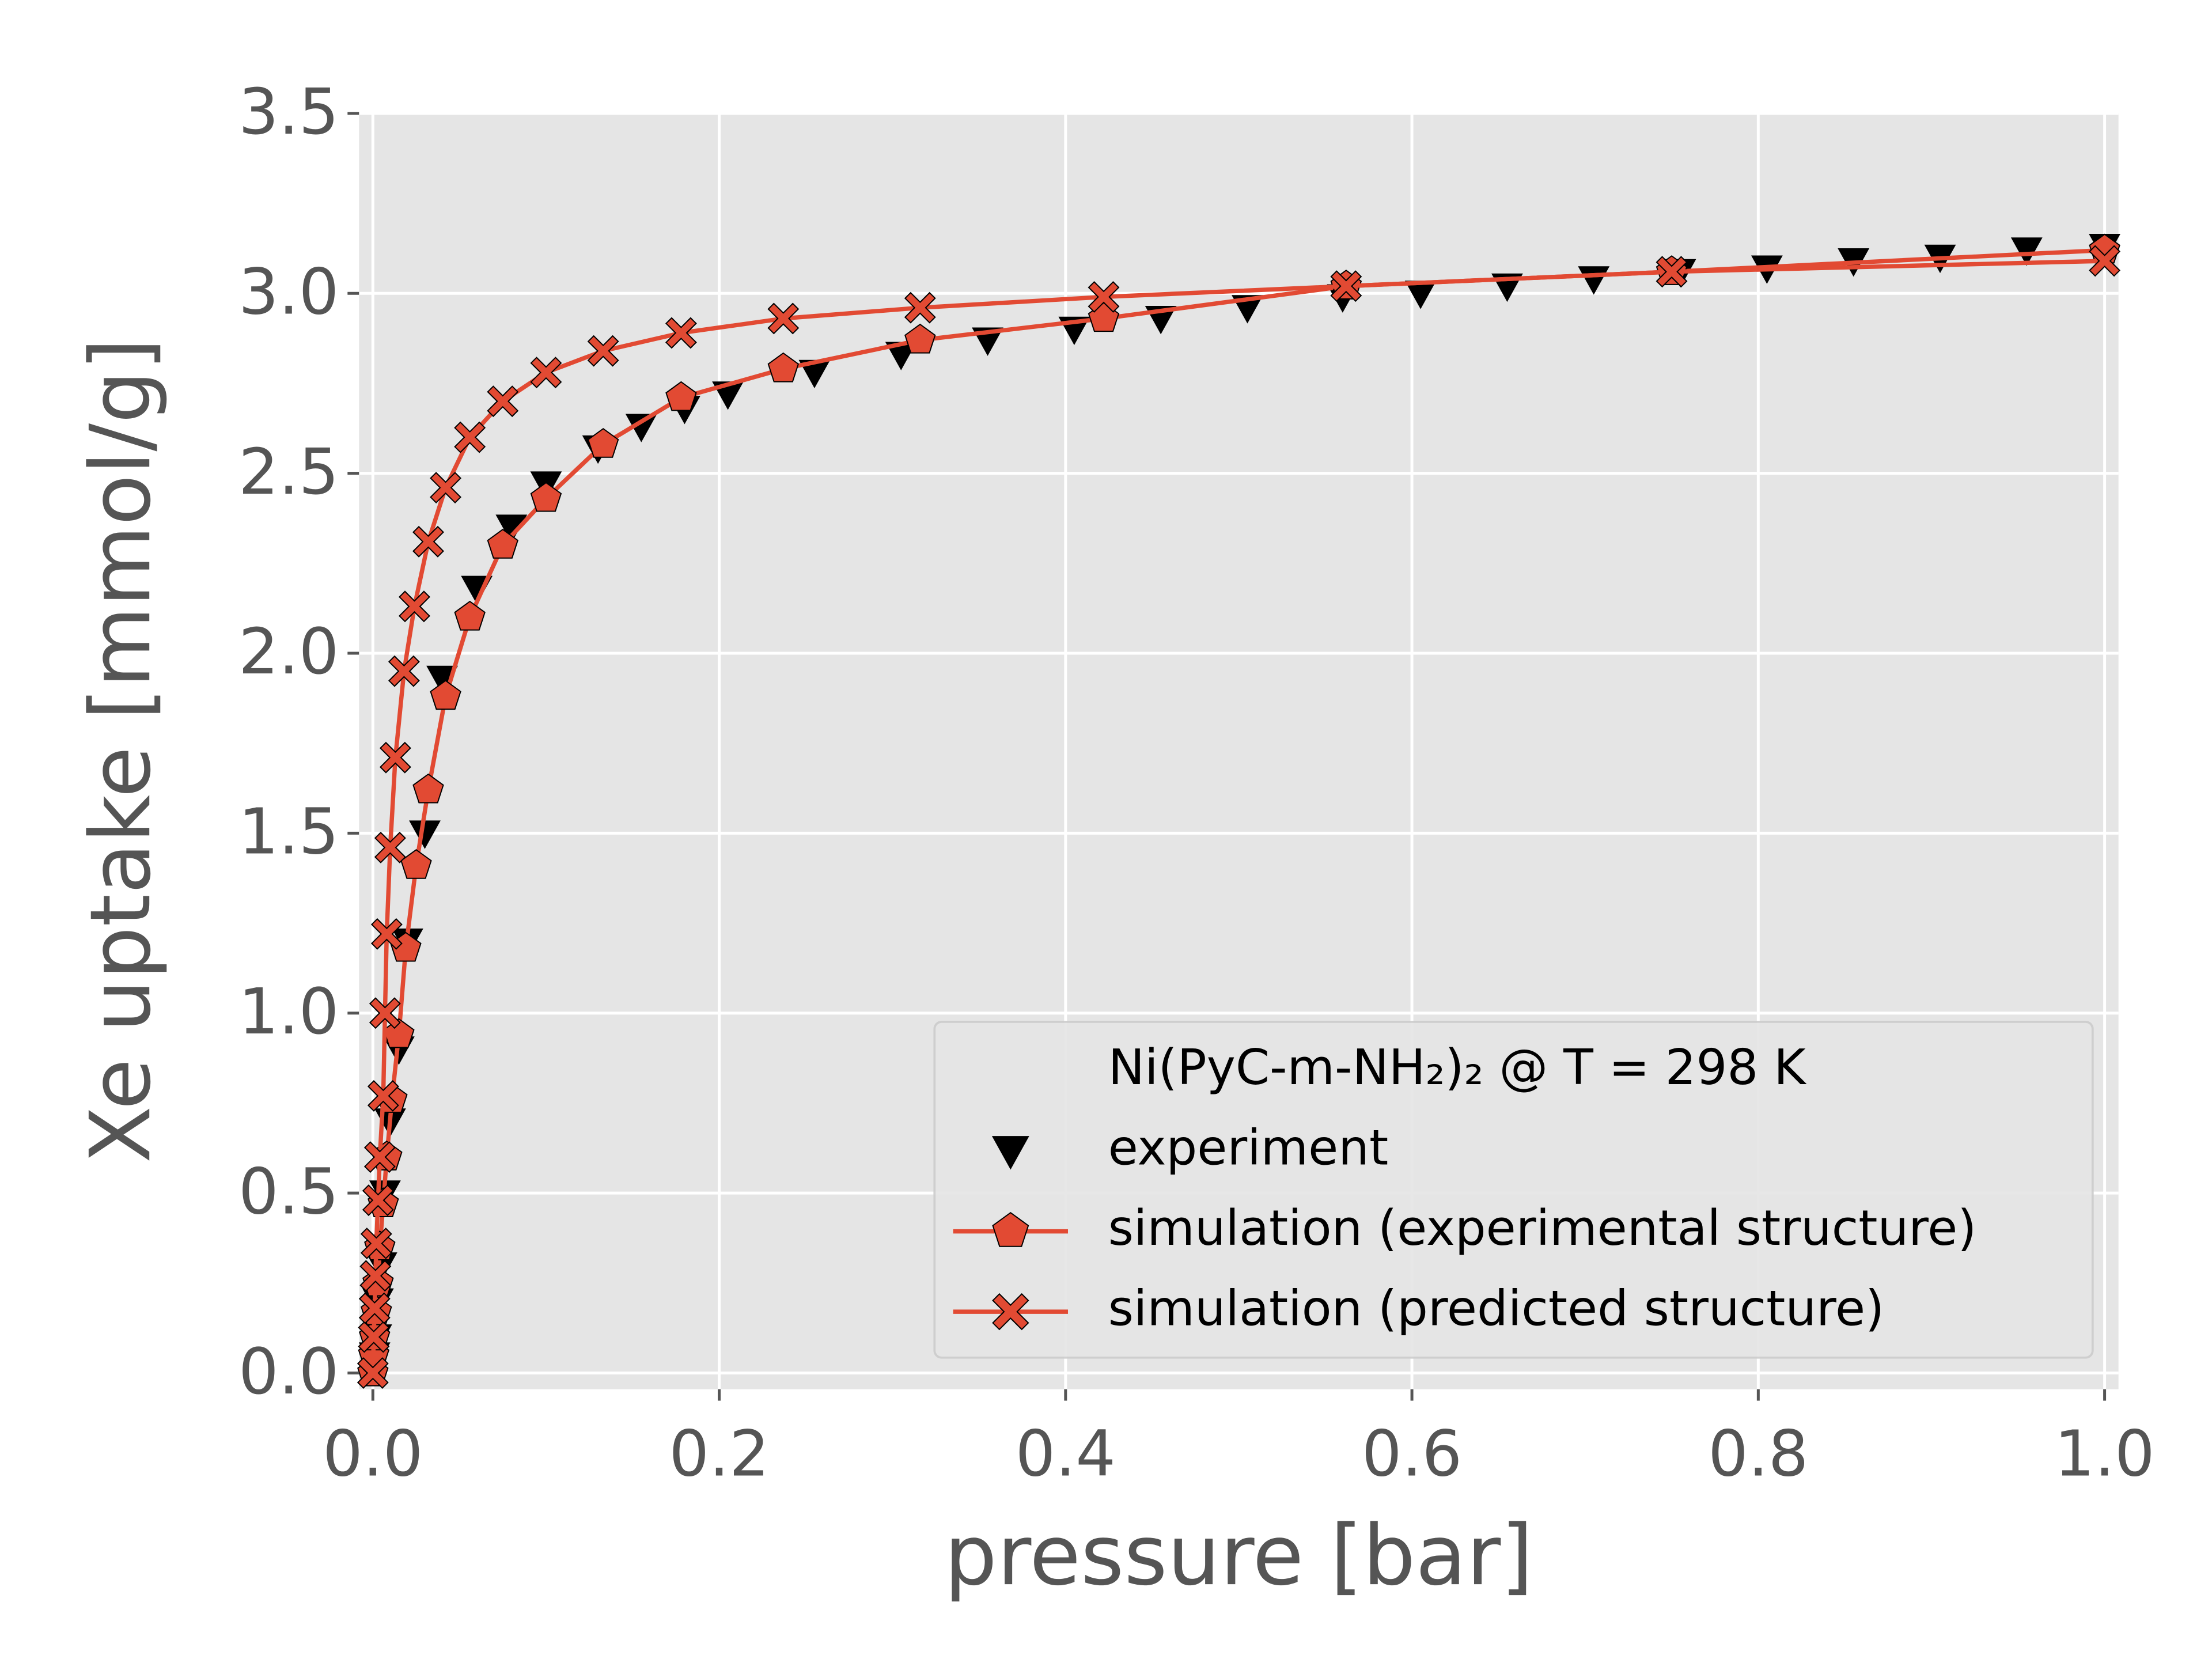 The width and height of the screenshot is (2212, 1659). I want to click on legend-label: experiment, so click(1248, 1147).